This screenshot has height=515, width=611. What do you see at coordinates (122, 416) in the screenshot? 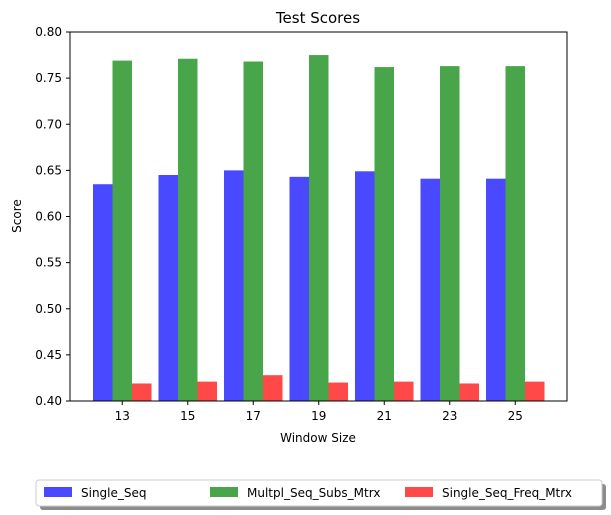
I see `x-tick-label: 13` at bounding box center [122, 416].